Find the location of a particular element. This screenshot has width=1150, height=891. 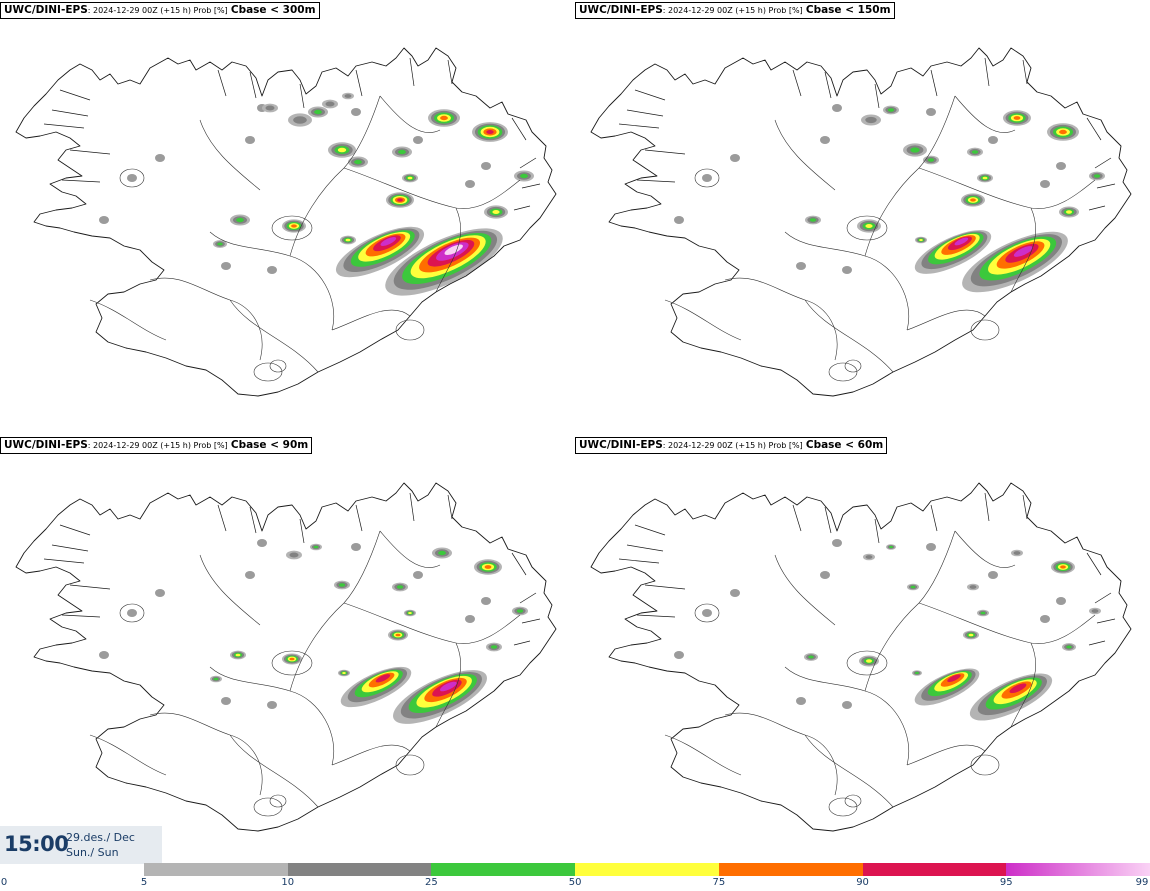

color-bar-tick: 95 is located at coordinates (1006, 882).